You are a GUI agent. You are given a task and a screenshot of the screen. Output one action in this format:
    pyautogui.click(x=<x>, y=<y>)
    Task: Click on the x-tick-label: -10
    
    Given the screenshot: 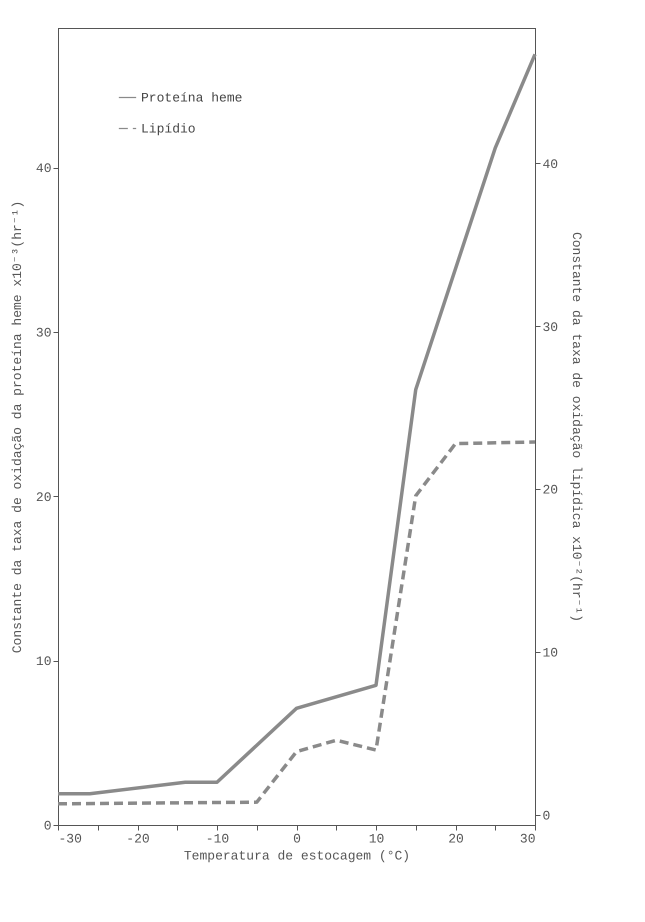 What is the action you would take?
    pyautogui.click(x=218, y=839)
    